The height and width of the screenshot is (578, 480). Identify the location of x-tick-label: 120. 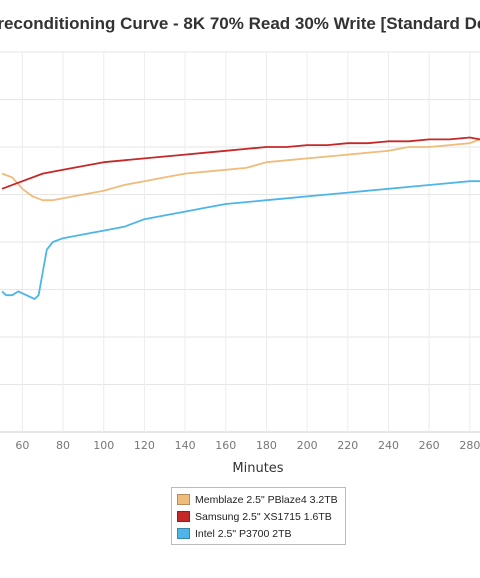
(144, 445).